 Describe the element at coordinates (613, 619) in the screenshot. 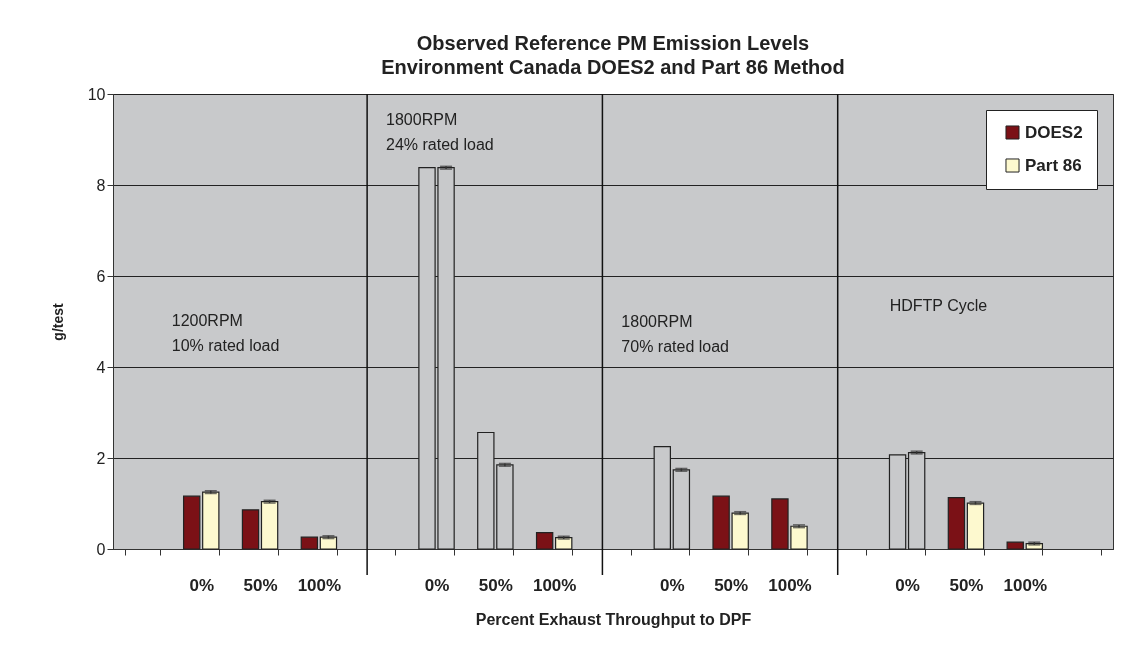

I see `x-axis-title: Percent Exhaust Throughput to DPF` at that location.